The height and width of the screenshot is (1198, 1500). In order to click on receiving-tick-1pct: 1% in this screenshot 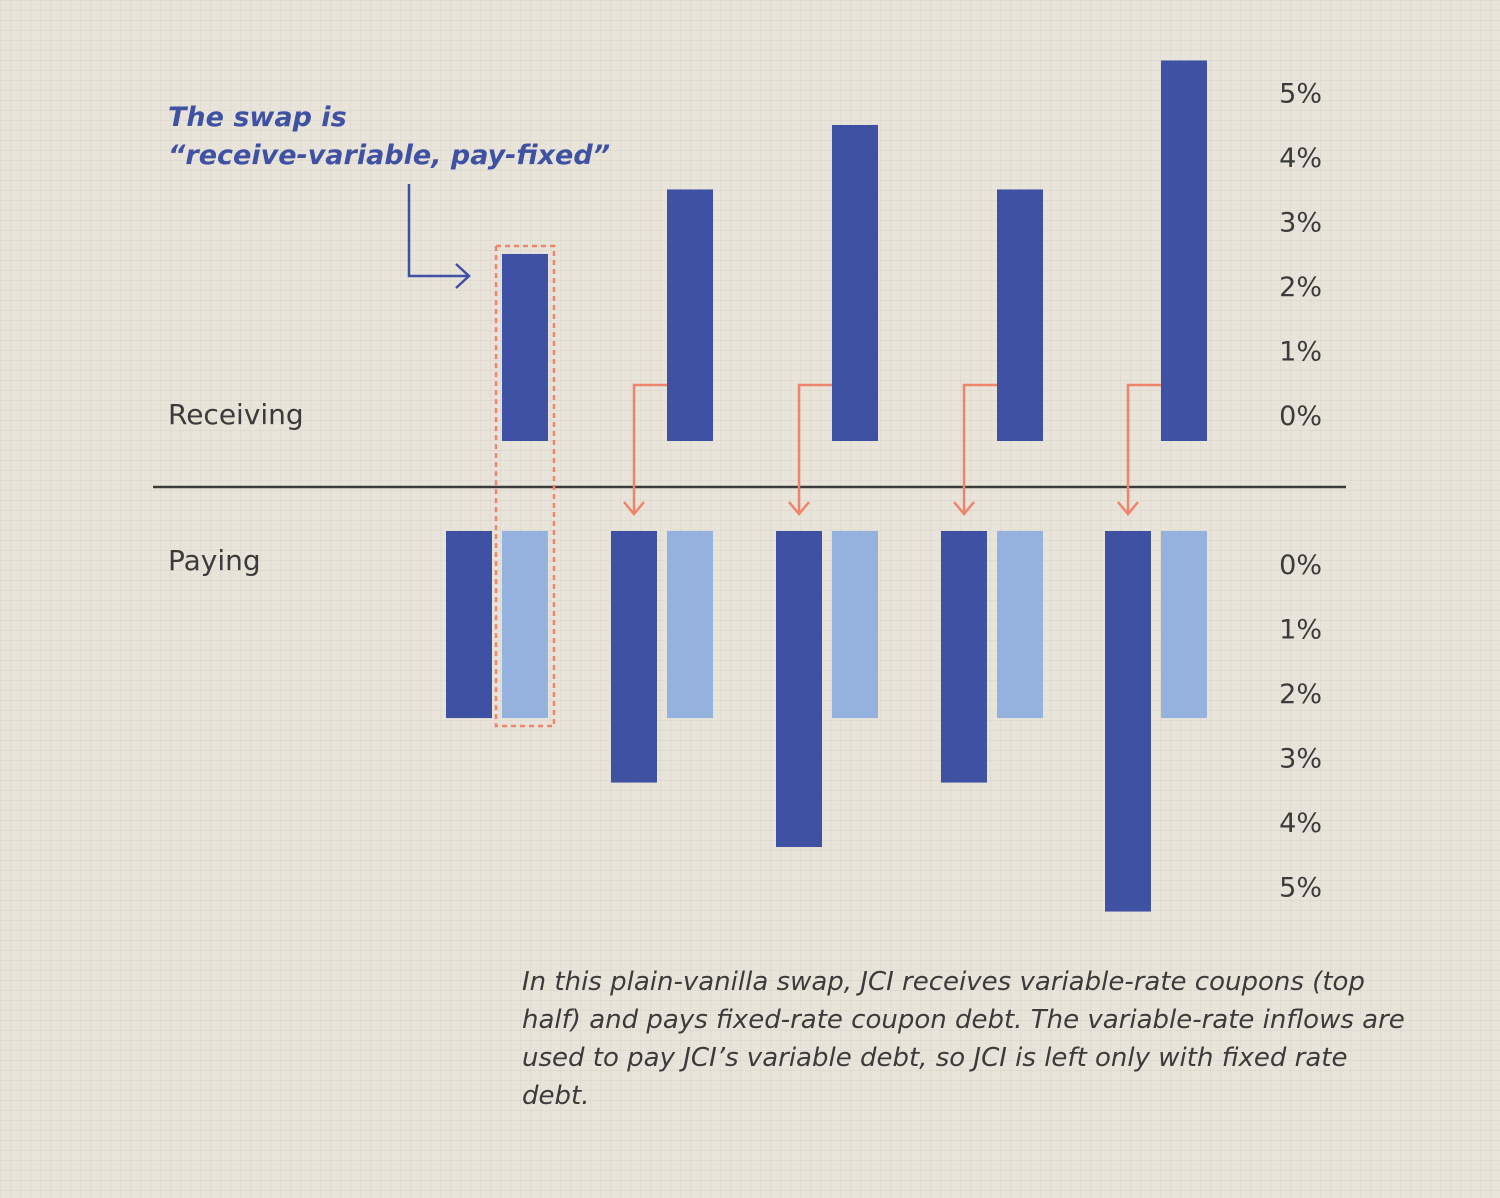, I will do `click(1300, 352)`.